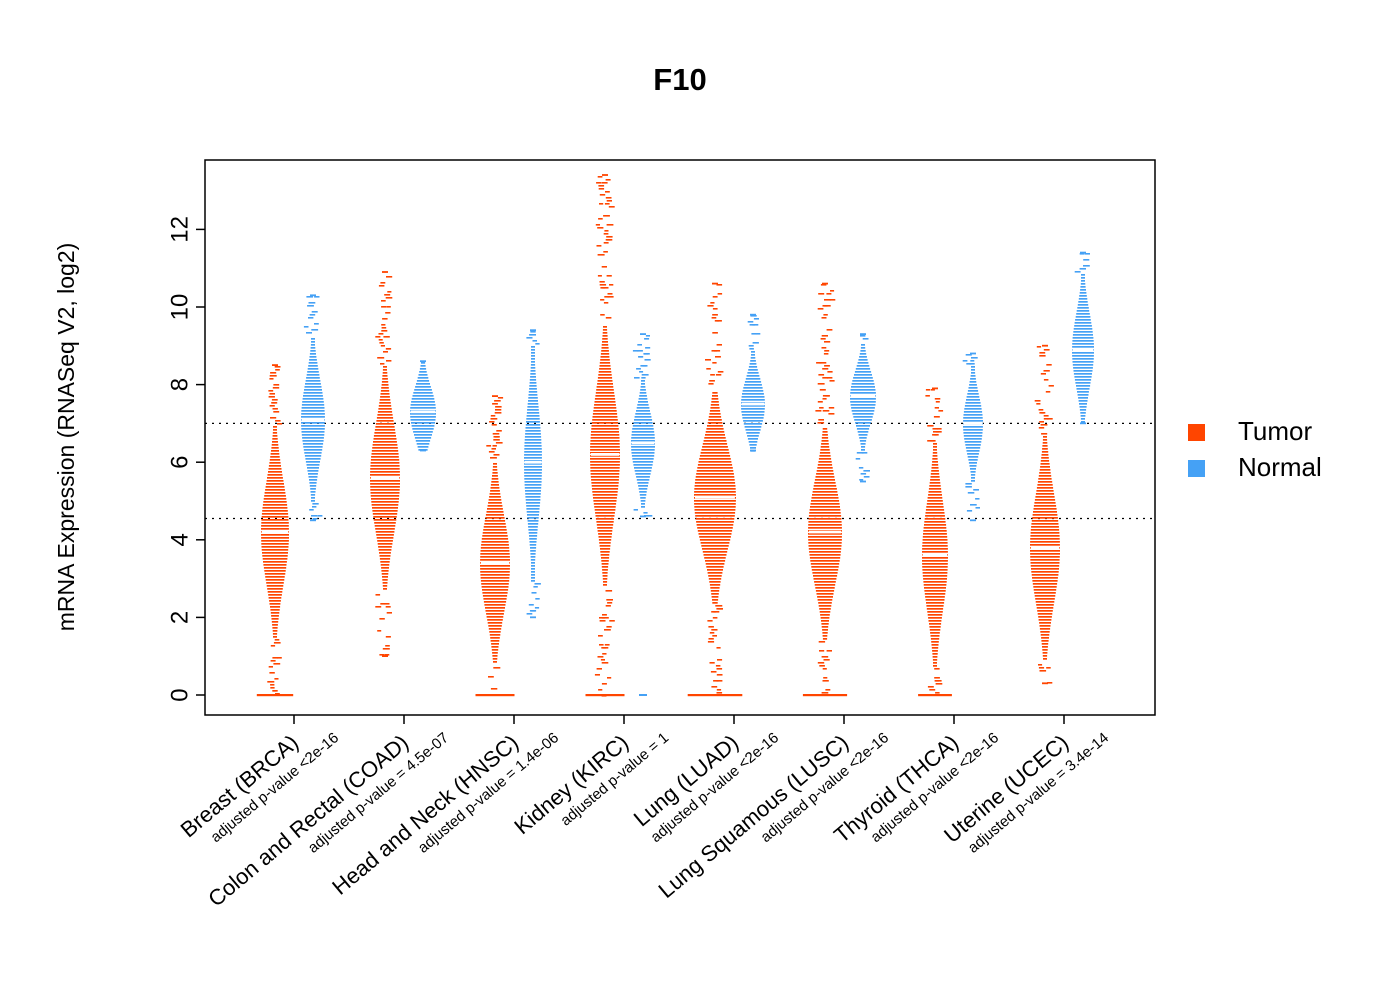 The image size is (1400, 1000). I want to click on y-tick-label: 2, so click(180, 617).